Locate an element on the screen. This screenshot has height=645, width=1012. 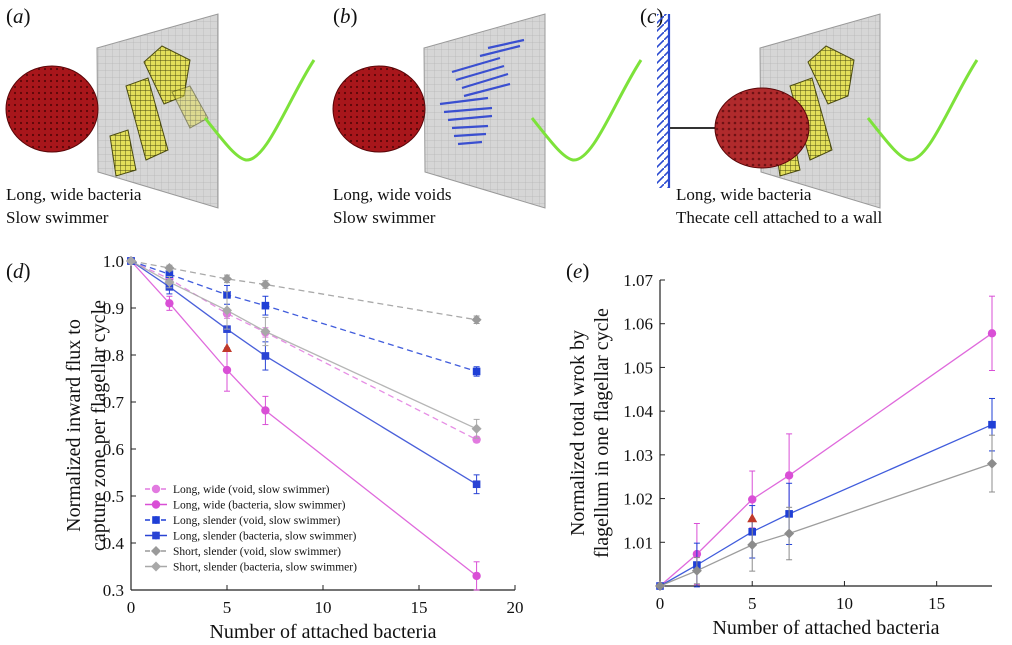
illustration-a is located at coordinates (160, 111).